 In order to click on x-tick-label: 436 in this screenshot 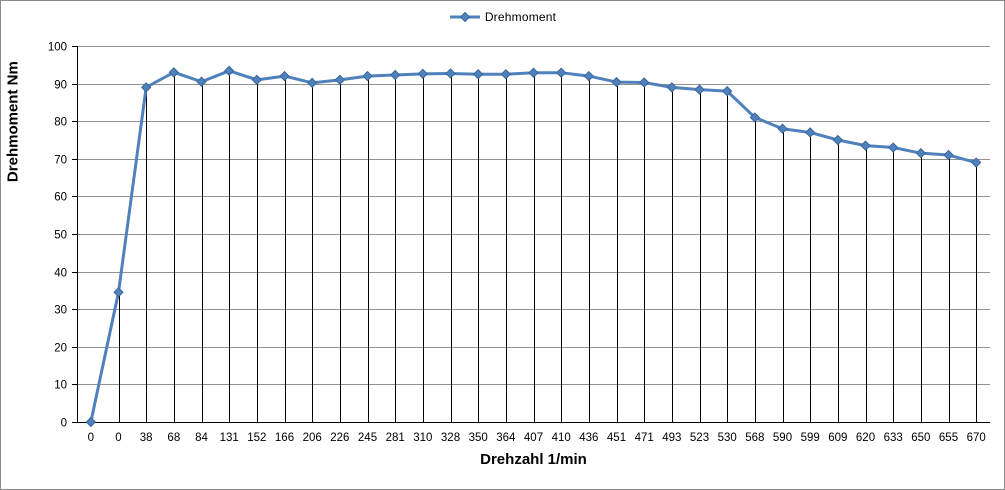, I will do `click(588, 438)`.